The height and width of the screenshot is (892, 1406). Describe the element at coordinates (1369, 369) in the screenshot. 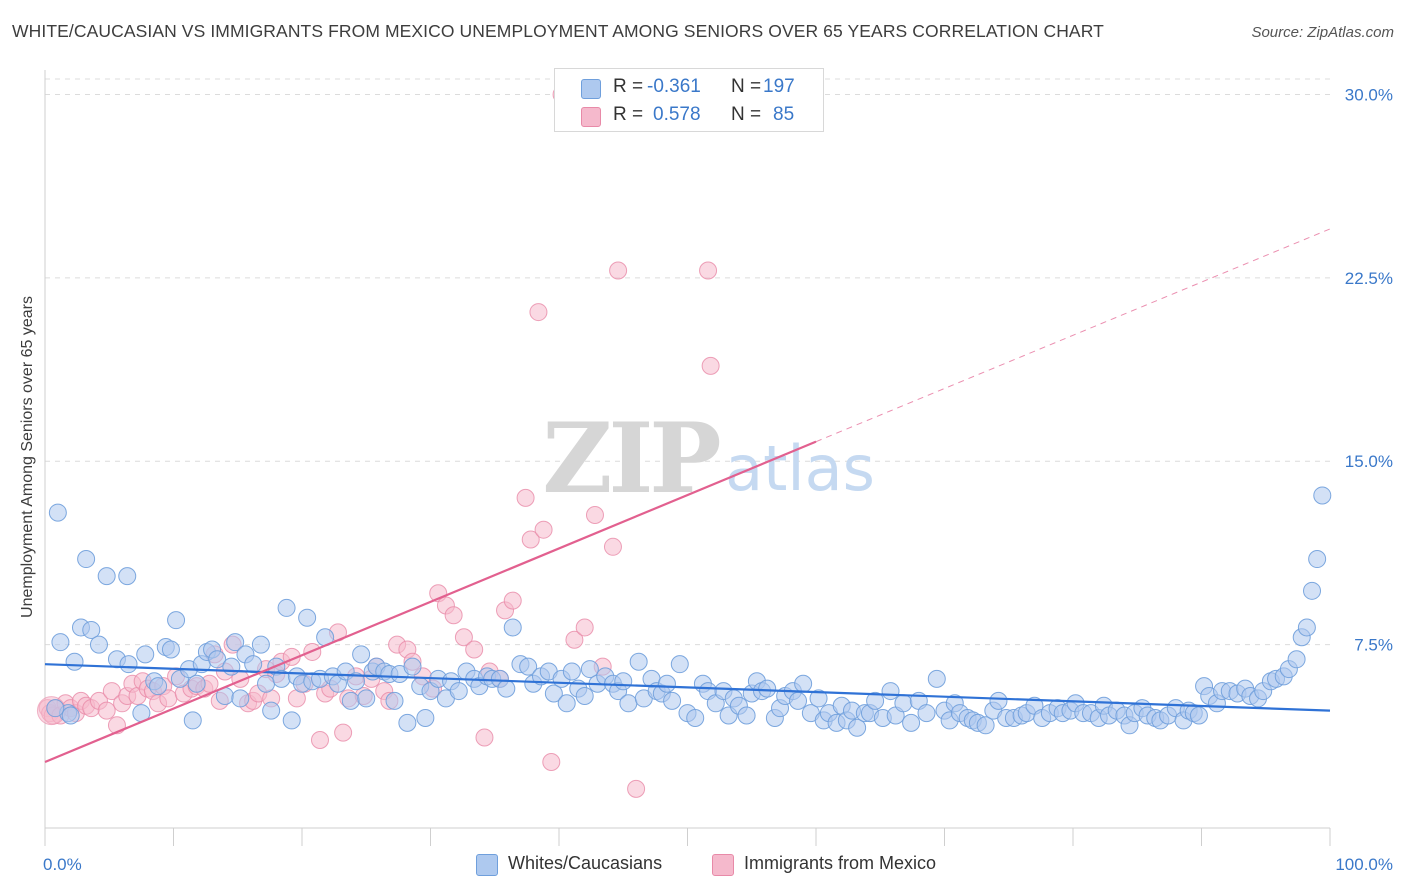

I see `y-tick-labels: 7.5% 15.0% 22.5% 30.0%` at that location.